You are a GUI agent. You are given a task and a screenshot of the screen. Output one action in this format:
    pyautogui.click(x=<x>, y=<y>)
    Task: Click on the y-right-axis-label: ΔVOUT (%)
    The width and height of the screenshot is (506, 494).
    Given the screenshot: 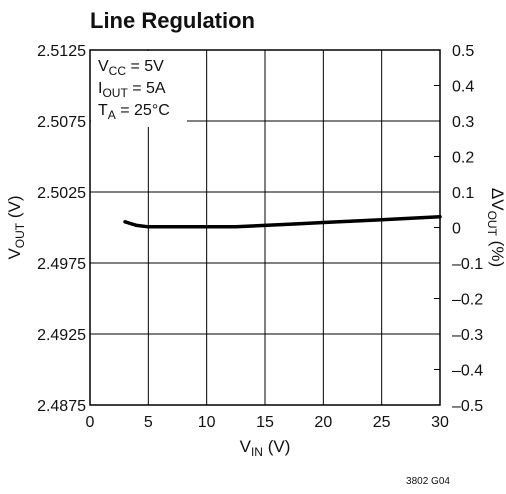 What is the action you would take?
    pyautogui.click(x=495, y=227)
    